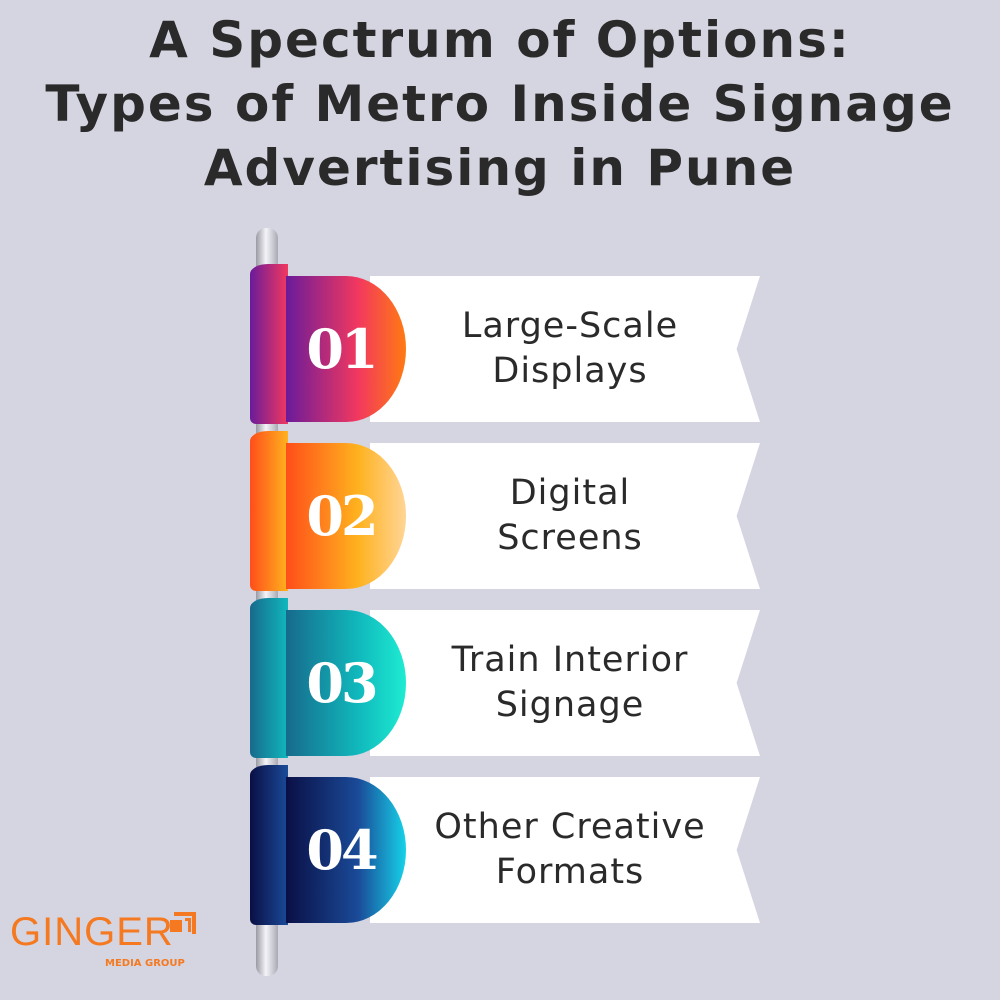 This screenshot has height=1000, width=1000. I want to click on list-item: 04 Other Creative Formats, so click(505, 845).